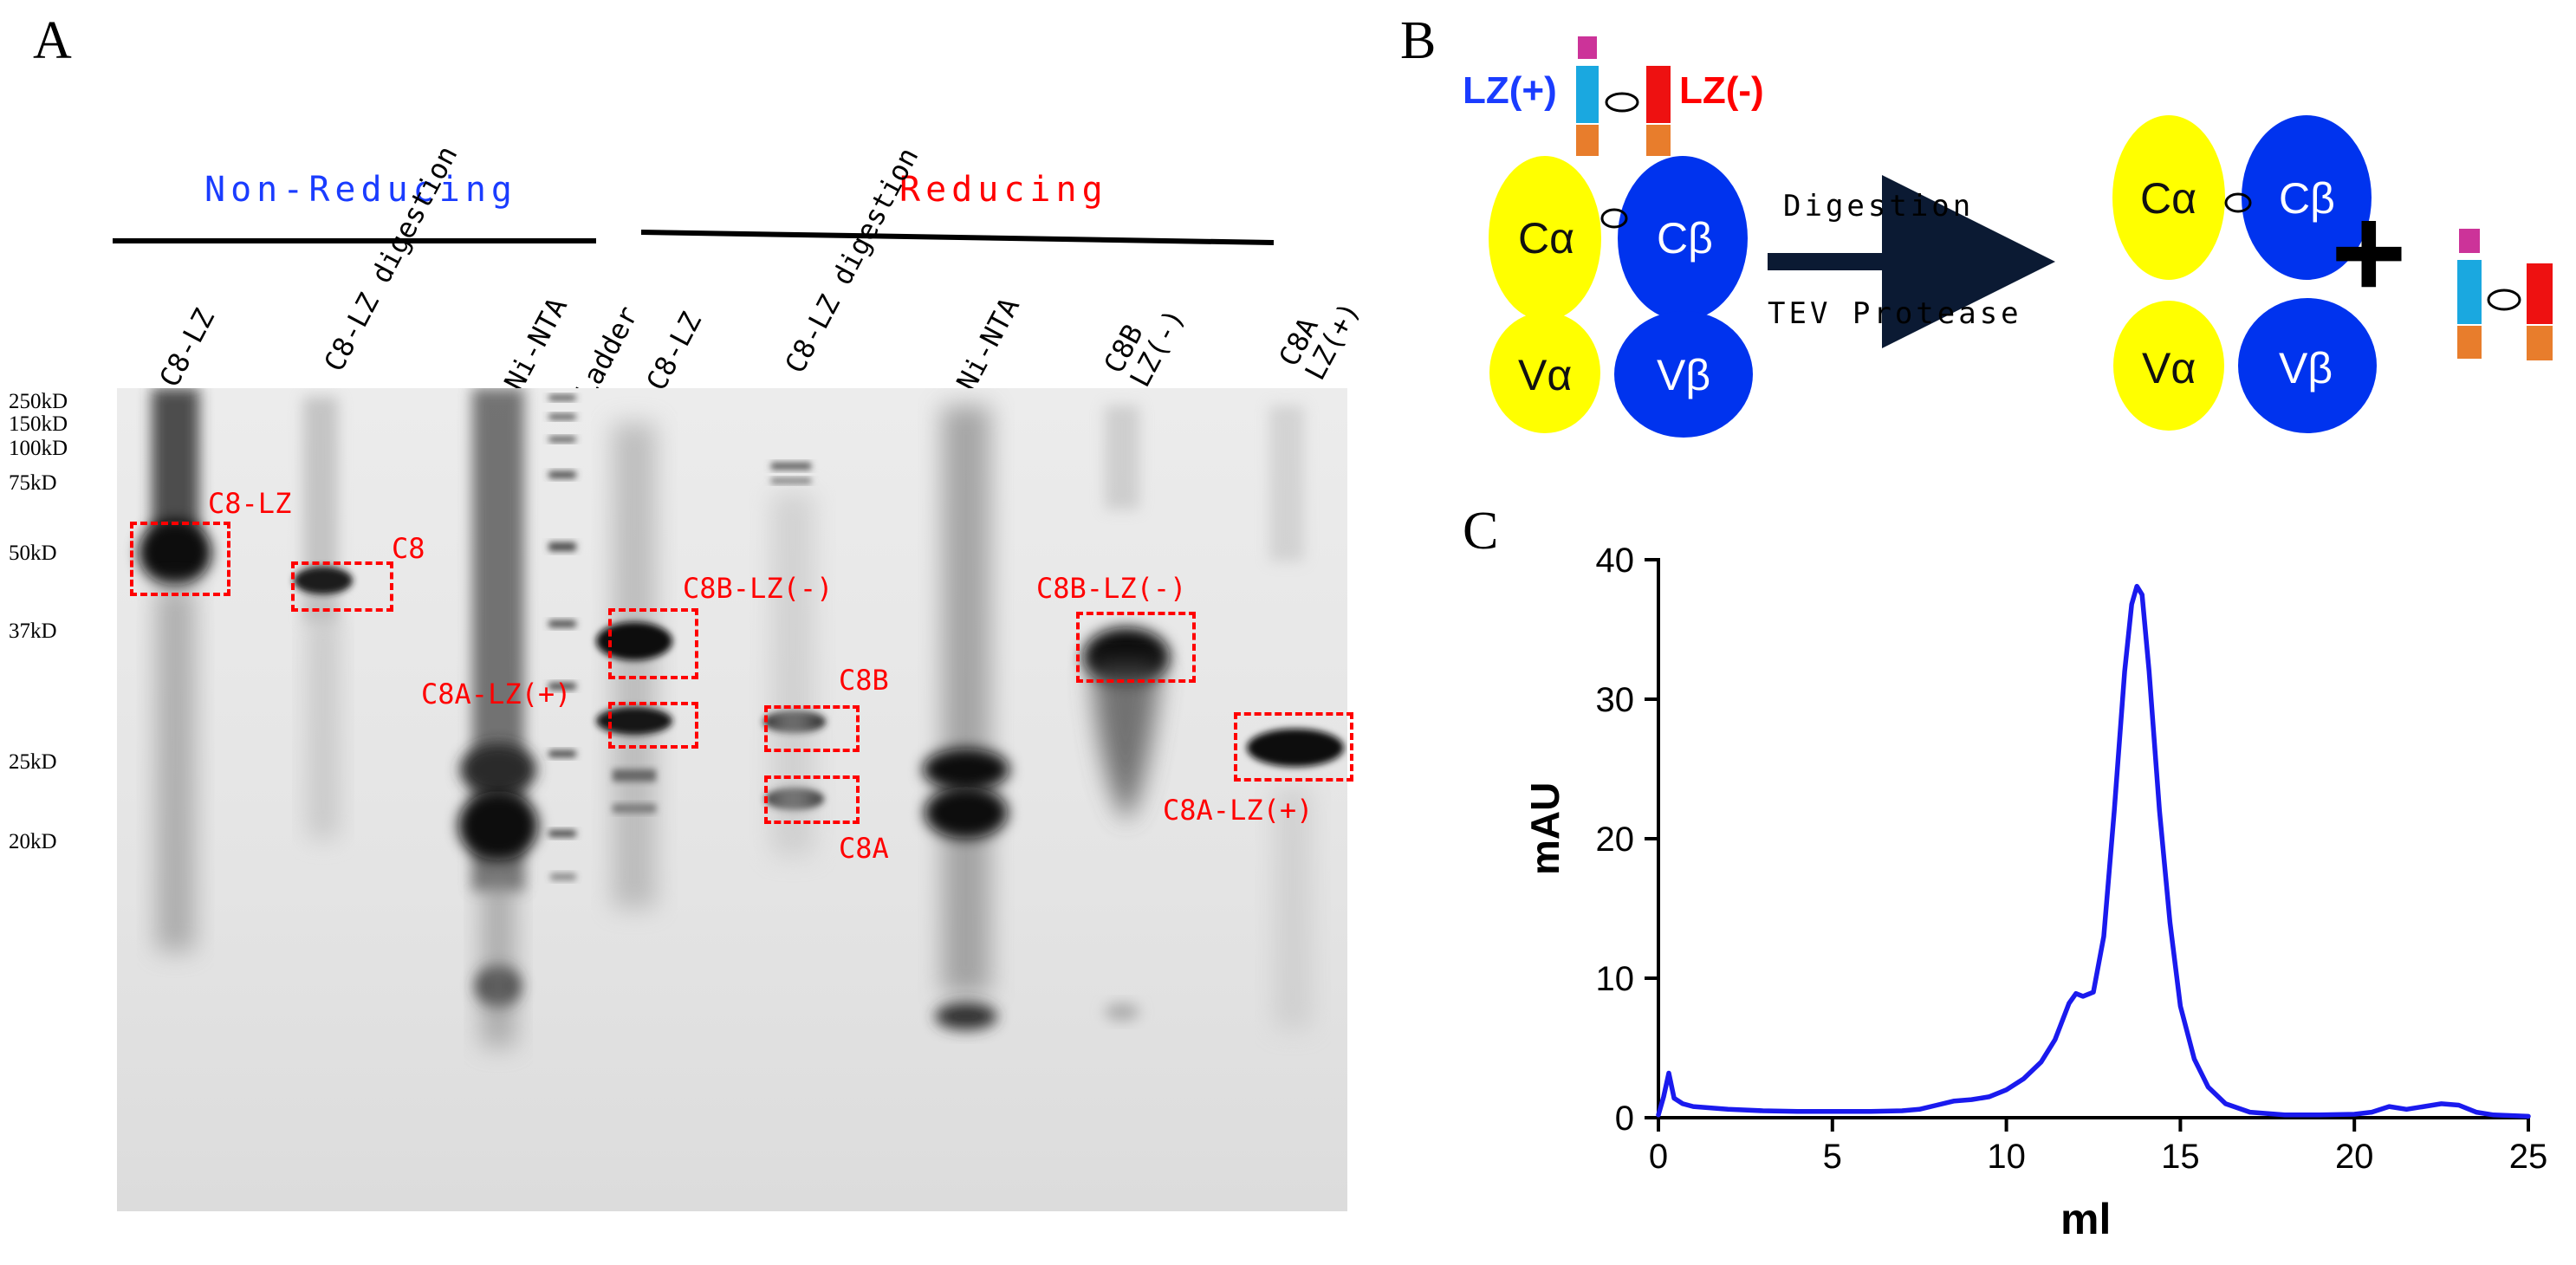  What do you see at coordinates (33, 631) in the screenshot?
I see `mw-37: 37kD` at bounding box center [33, 631].